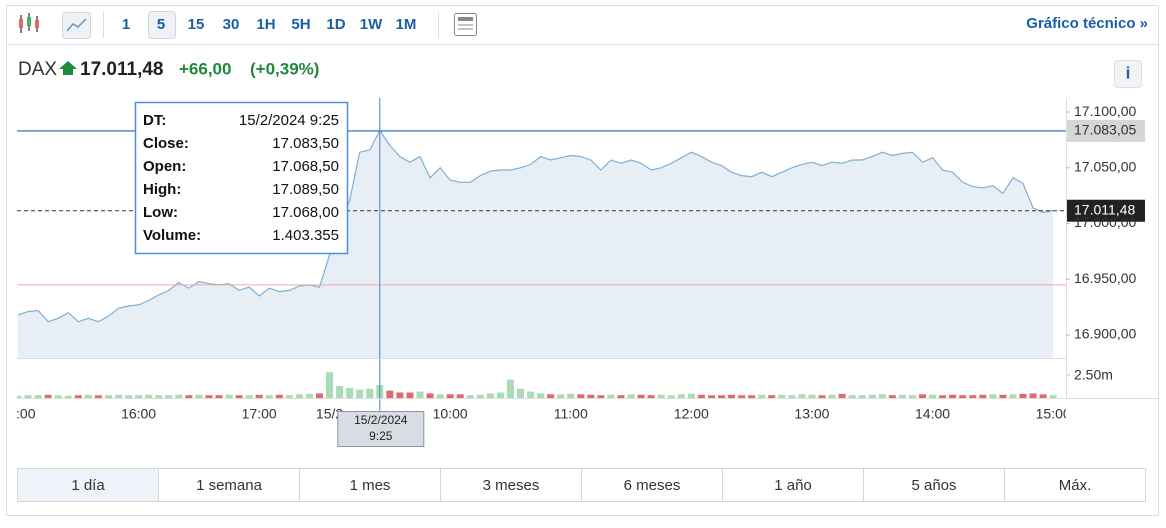  Describe the element at coordinates (1105, 278) in the screenshot. I see `y-tick-label: 16.950,00` at that location.